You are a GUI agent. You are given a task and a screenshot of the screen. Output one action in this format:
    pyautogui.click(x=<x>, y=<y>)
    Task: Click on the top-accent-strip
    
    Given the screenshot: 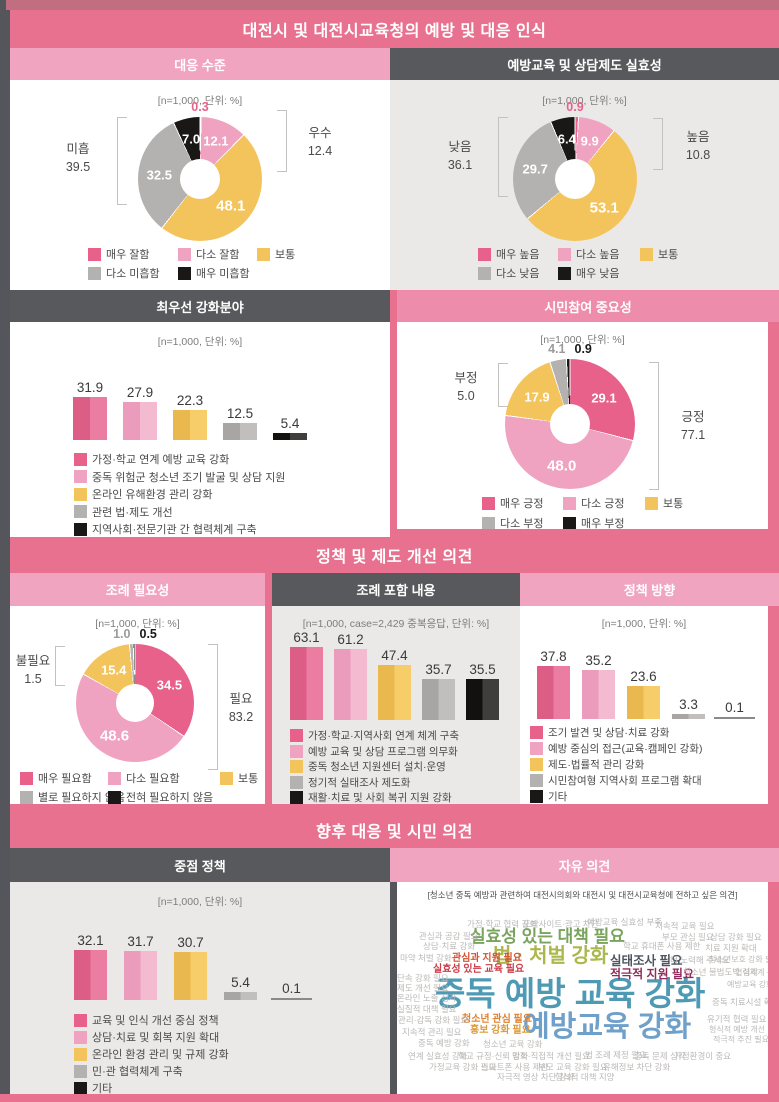 What is the action you would take?
    pyautogui.click(x=392, y=5)
    